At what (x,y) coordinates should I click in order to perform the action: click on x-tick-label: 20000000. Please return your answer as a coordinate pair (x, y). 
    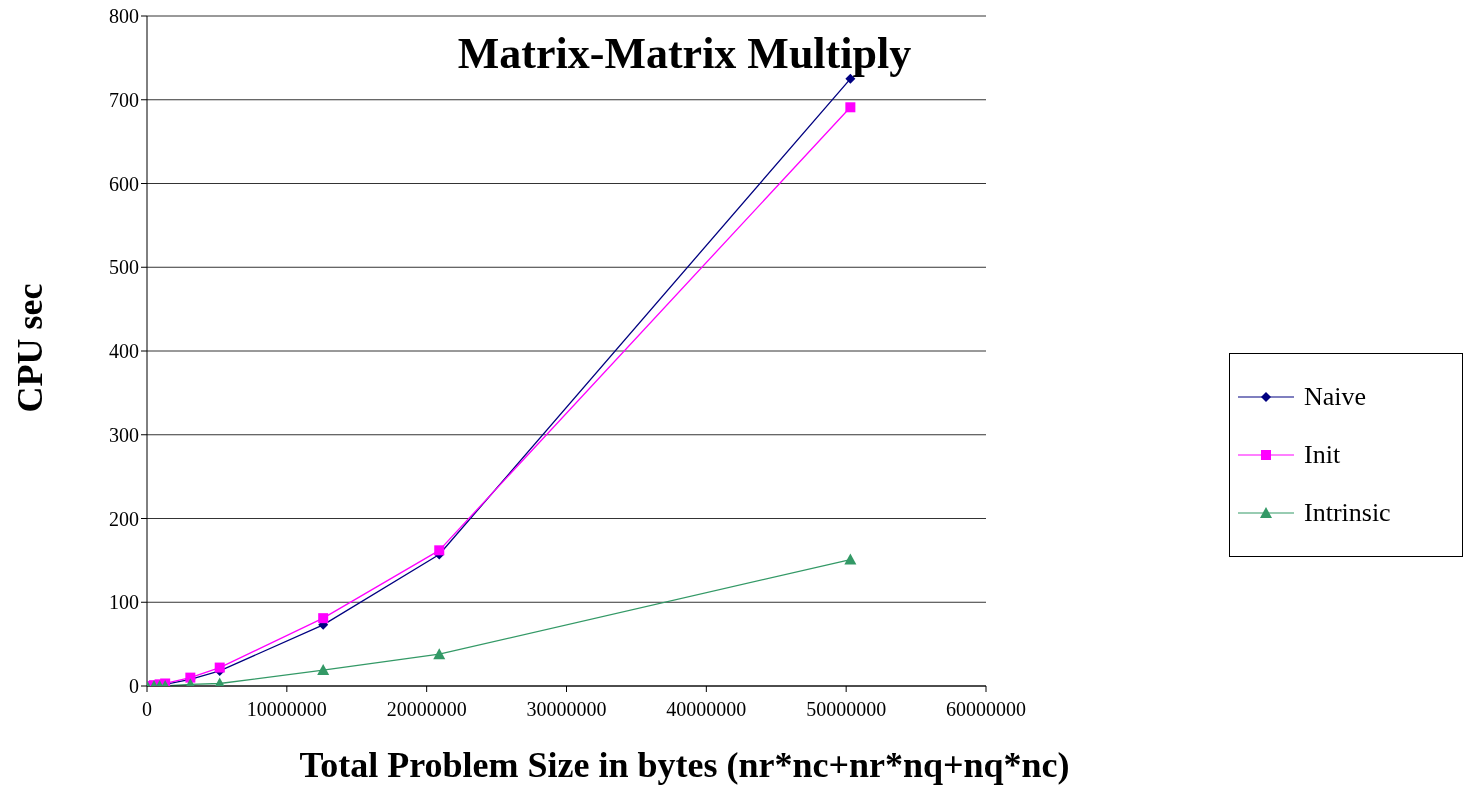
    Looking at the image, I should click on (426, 709).